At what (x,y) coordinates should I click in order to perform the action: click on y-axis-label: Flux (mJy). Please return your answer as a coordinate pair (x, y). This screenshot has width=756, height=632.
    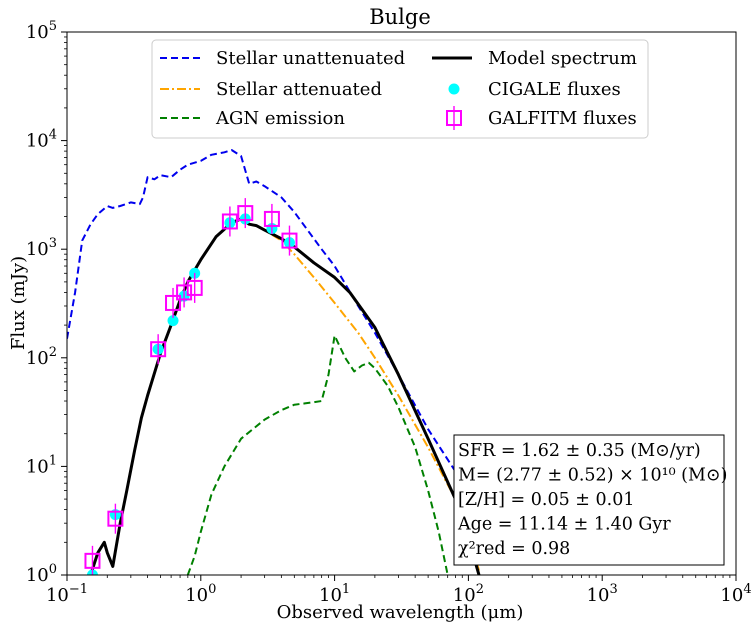
    Looking at the image, I should click on (18, 303).